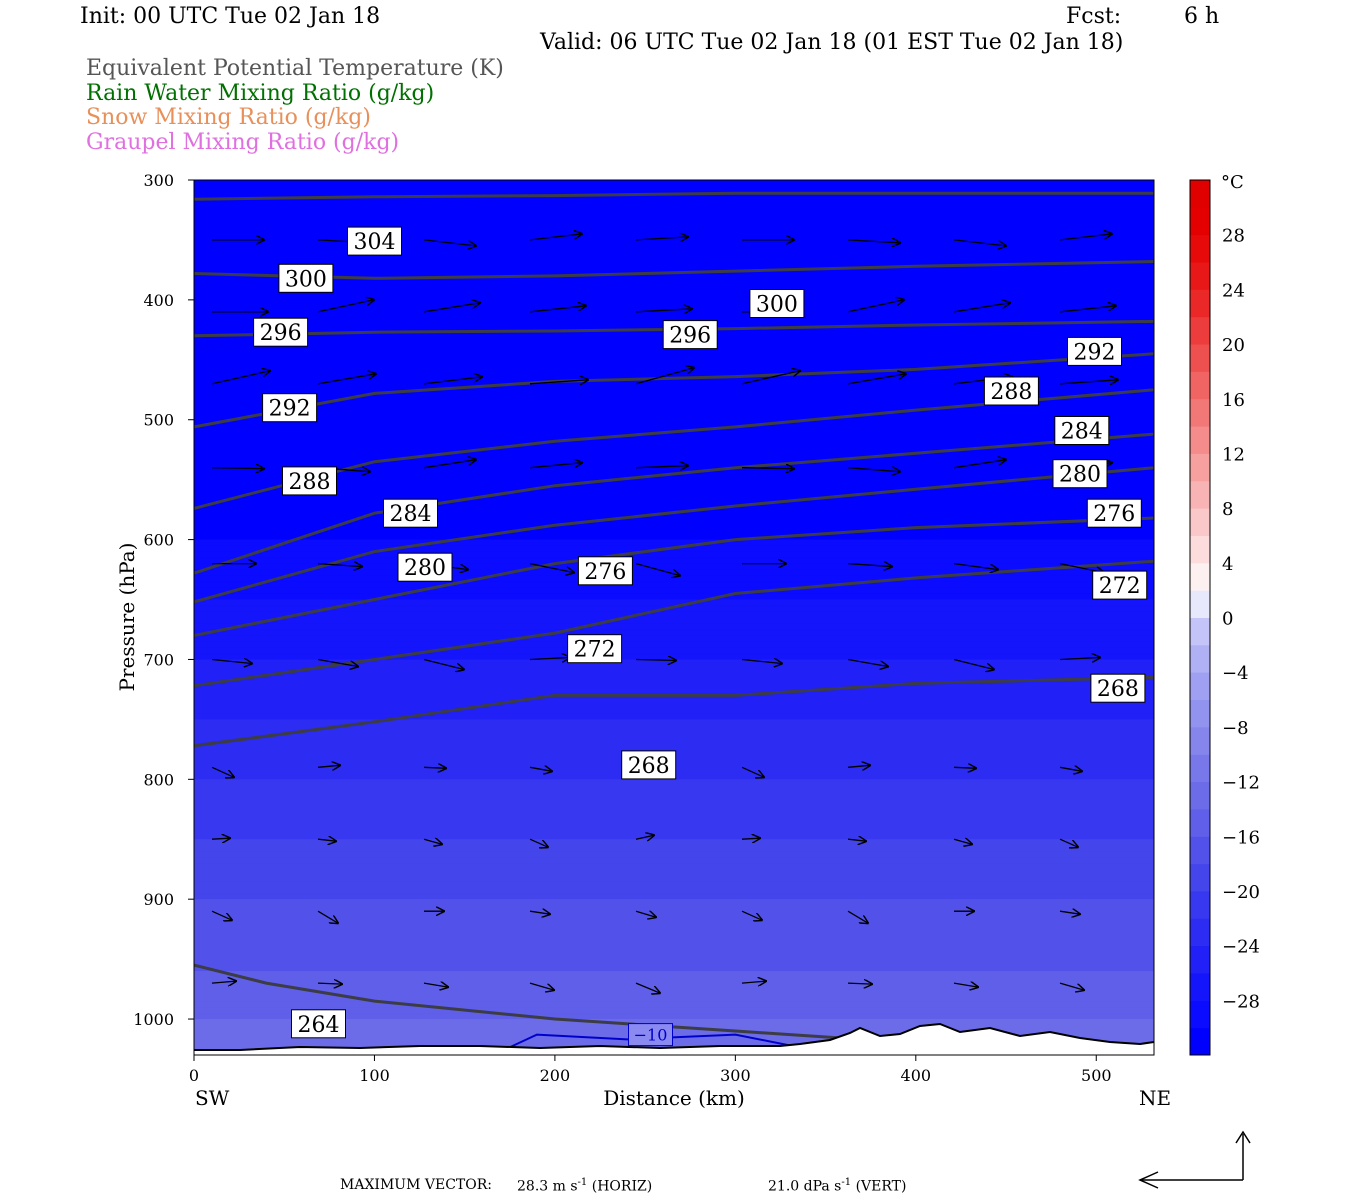  I want to click on y-tick-label: 900, so click(158, 899).